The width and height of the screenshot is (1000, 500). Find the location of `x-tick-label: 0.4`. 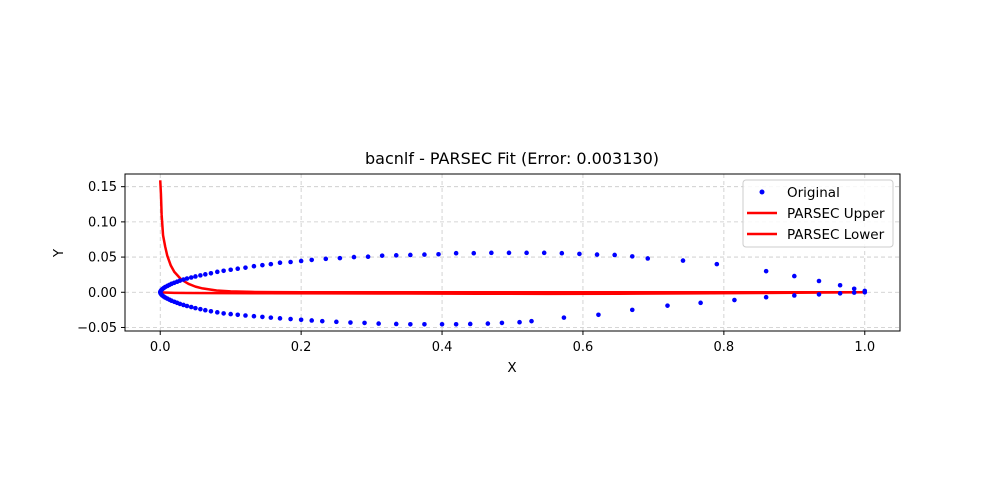

x-tick-label: 0.4 is located at coordinates (442, 347).